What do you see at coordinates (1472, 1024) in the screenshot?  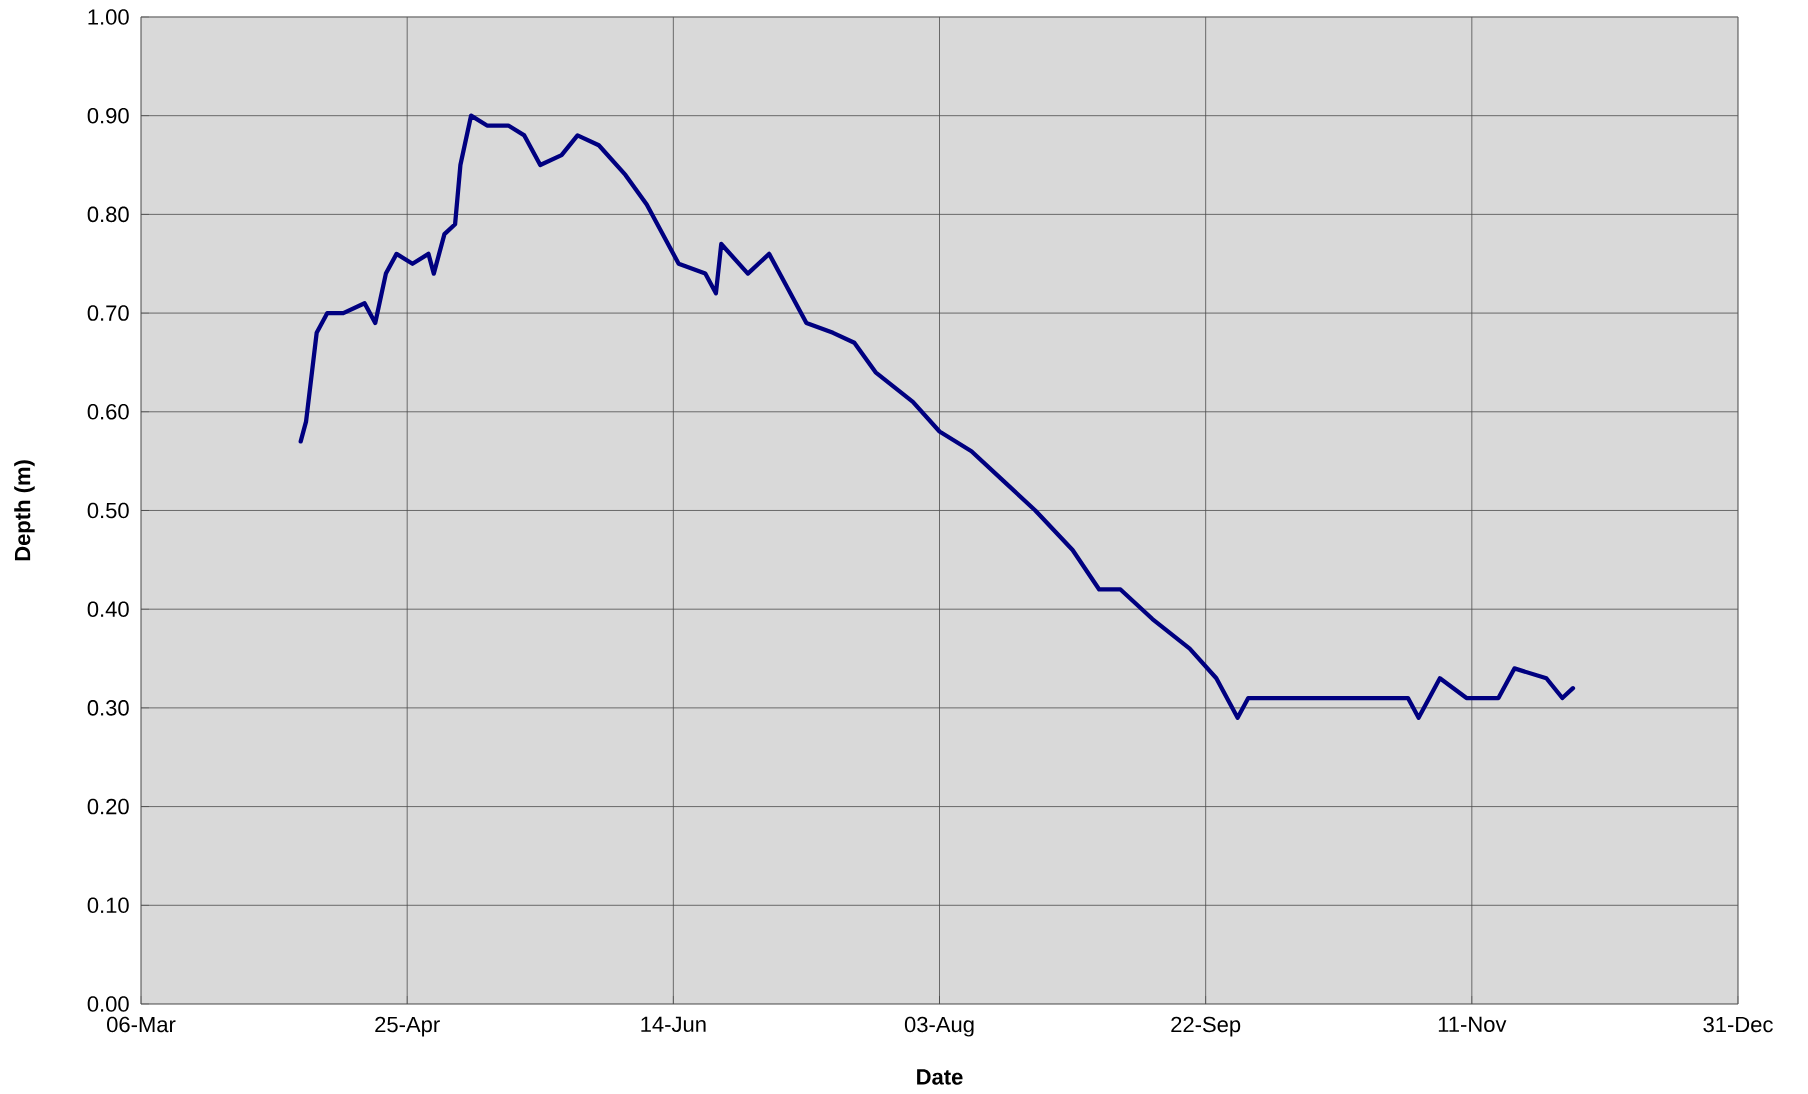 I see `x-tick-label: 11-Nov` at bounding box center [1472, 1024].